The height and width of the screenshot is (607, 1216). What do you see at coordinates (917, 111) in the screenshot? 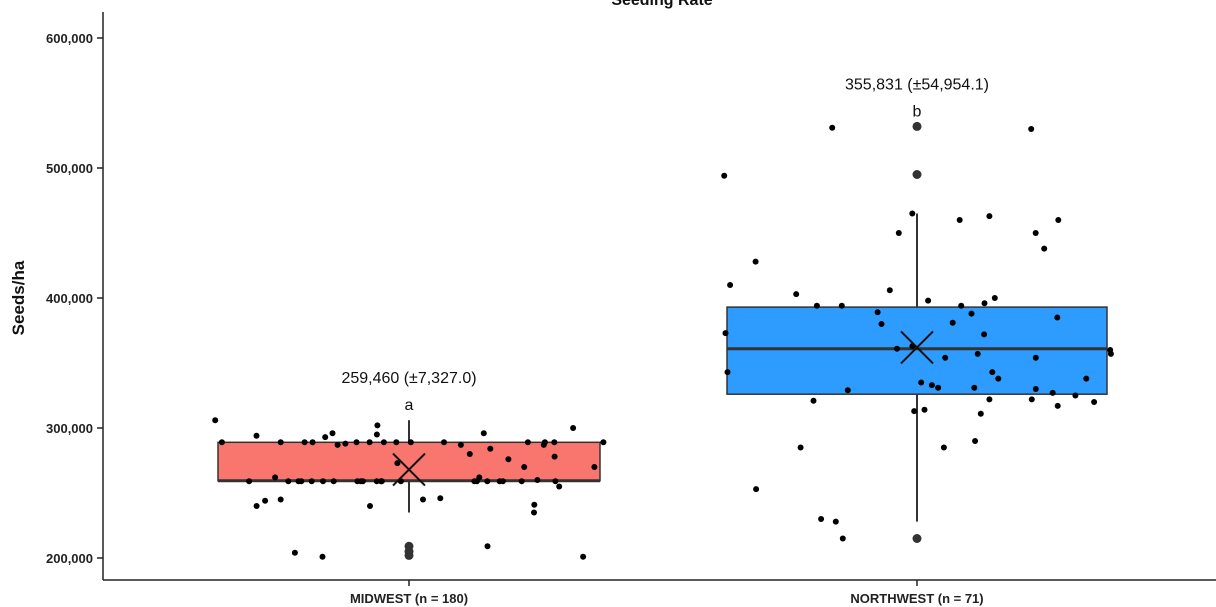
I see `group-letter: b` at bounding box center [917, 111].